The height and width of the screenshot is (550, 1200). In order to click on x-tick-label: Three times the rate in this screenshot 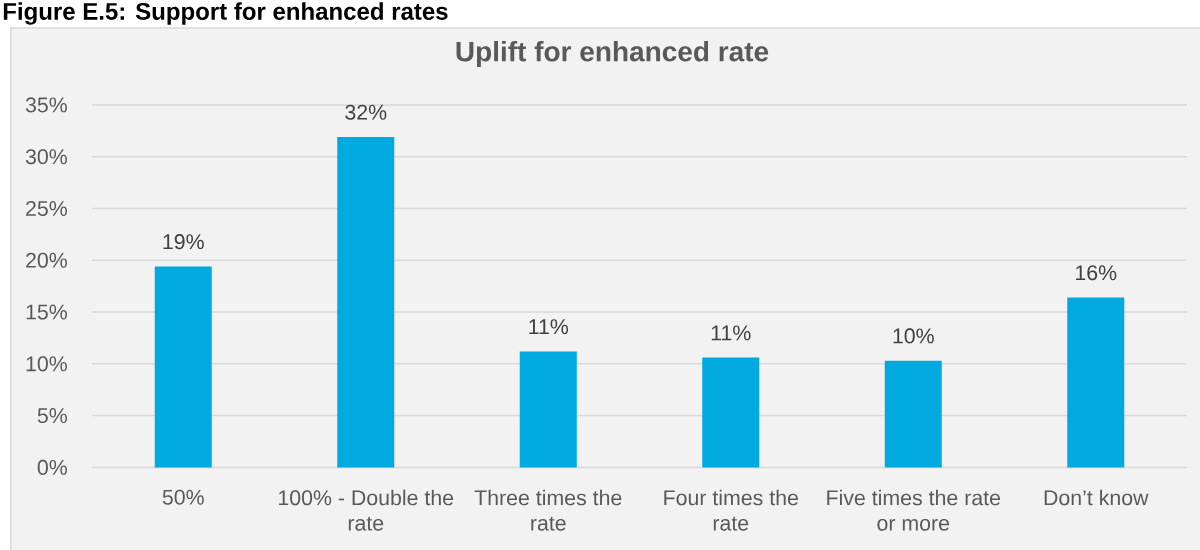, I will do `click(548, 510)`.